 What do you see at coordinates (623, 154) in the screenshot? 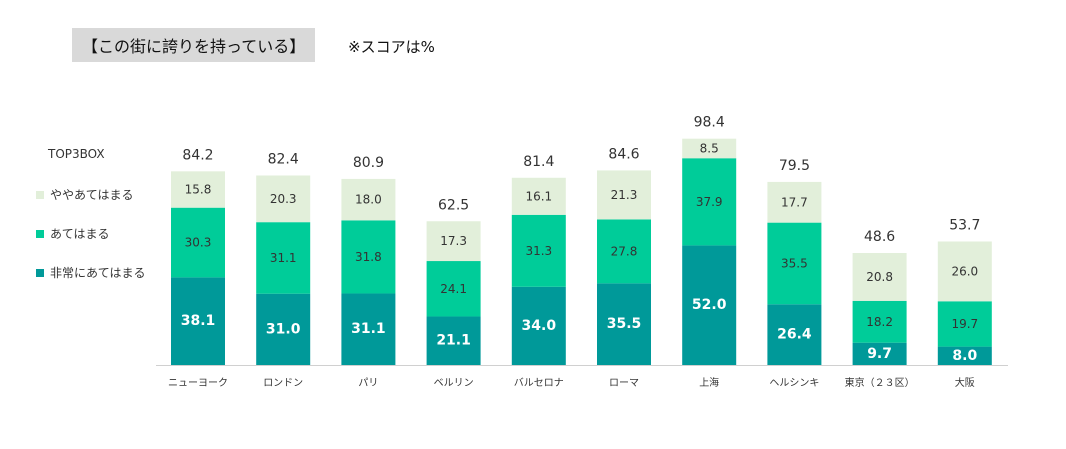
I see `bar-total-label: 84.6` at bounding box center [623, 154].